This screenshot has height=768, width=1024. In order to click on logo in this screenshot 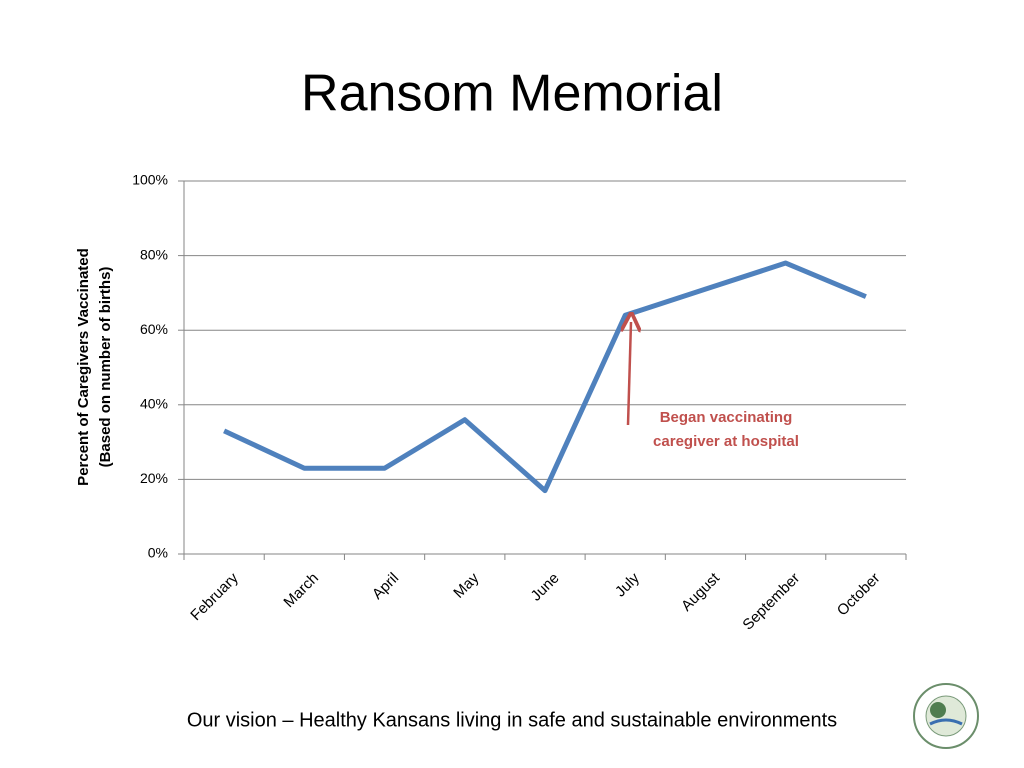, I will do `click(946, 716)`.